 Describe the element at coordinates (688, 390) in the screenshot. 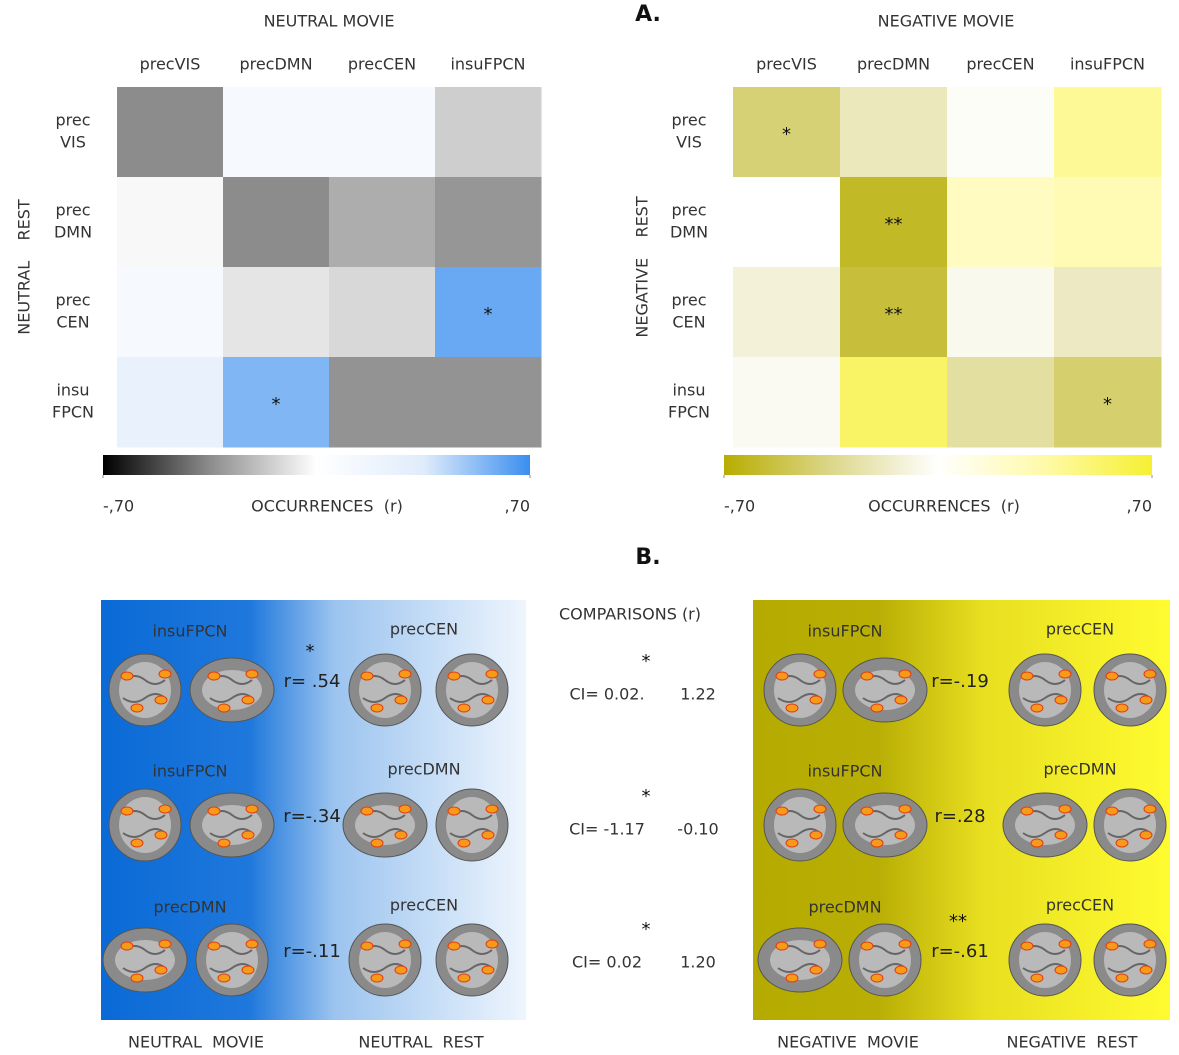

I see `row-label: insu` at that location.